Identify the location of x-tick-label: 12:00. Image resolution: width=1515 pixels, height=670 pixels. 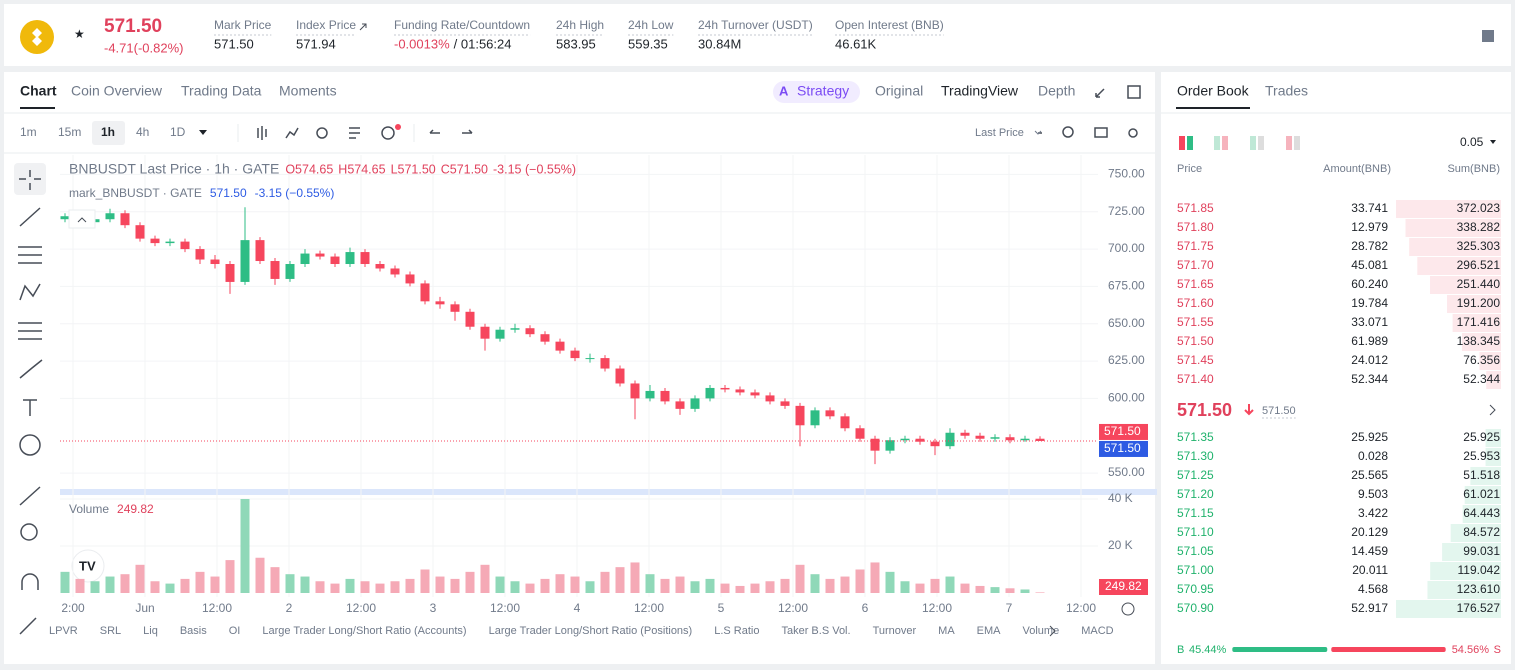
(361, 608).